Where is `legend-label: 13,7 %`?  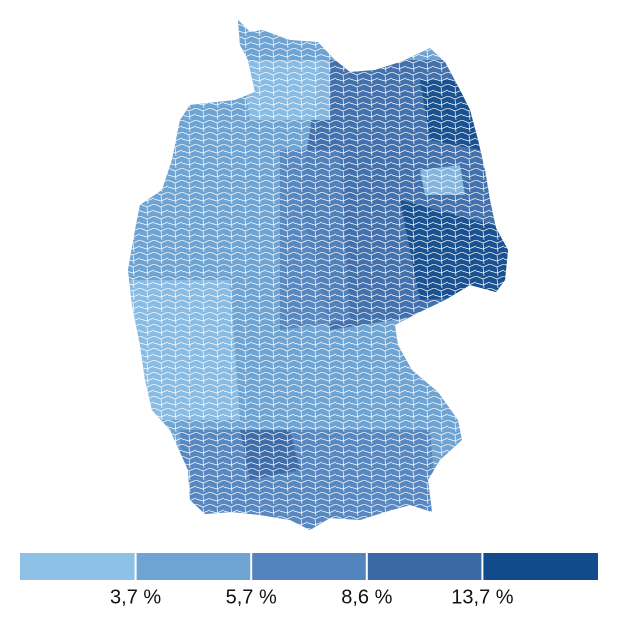 legend-label: 13,7 % is located at coordinates (482, 597).